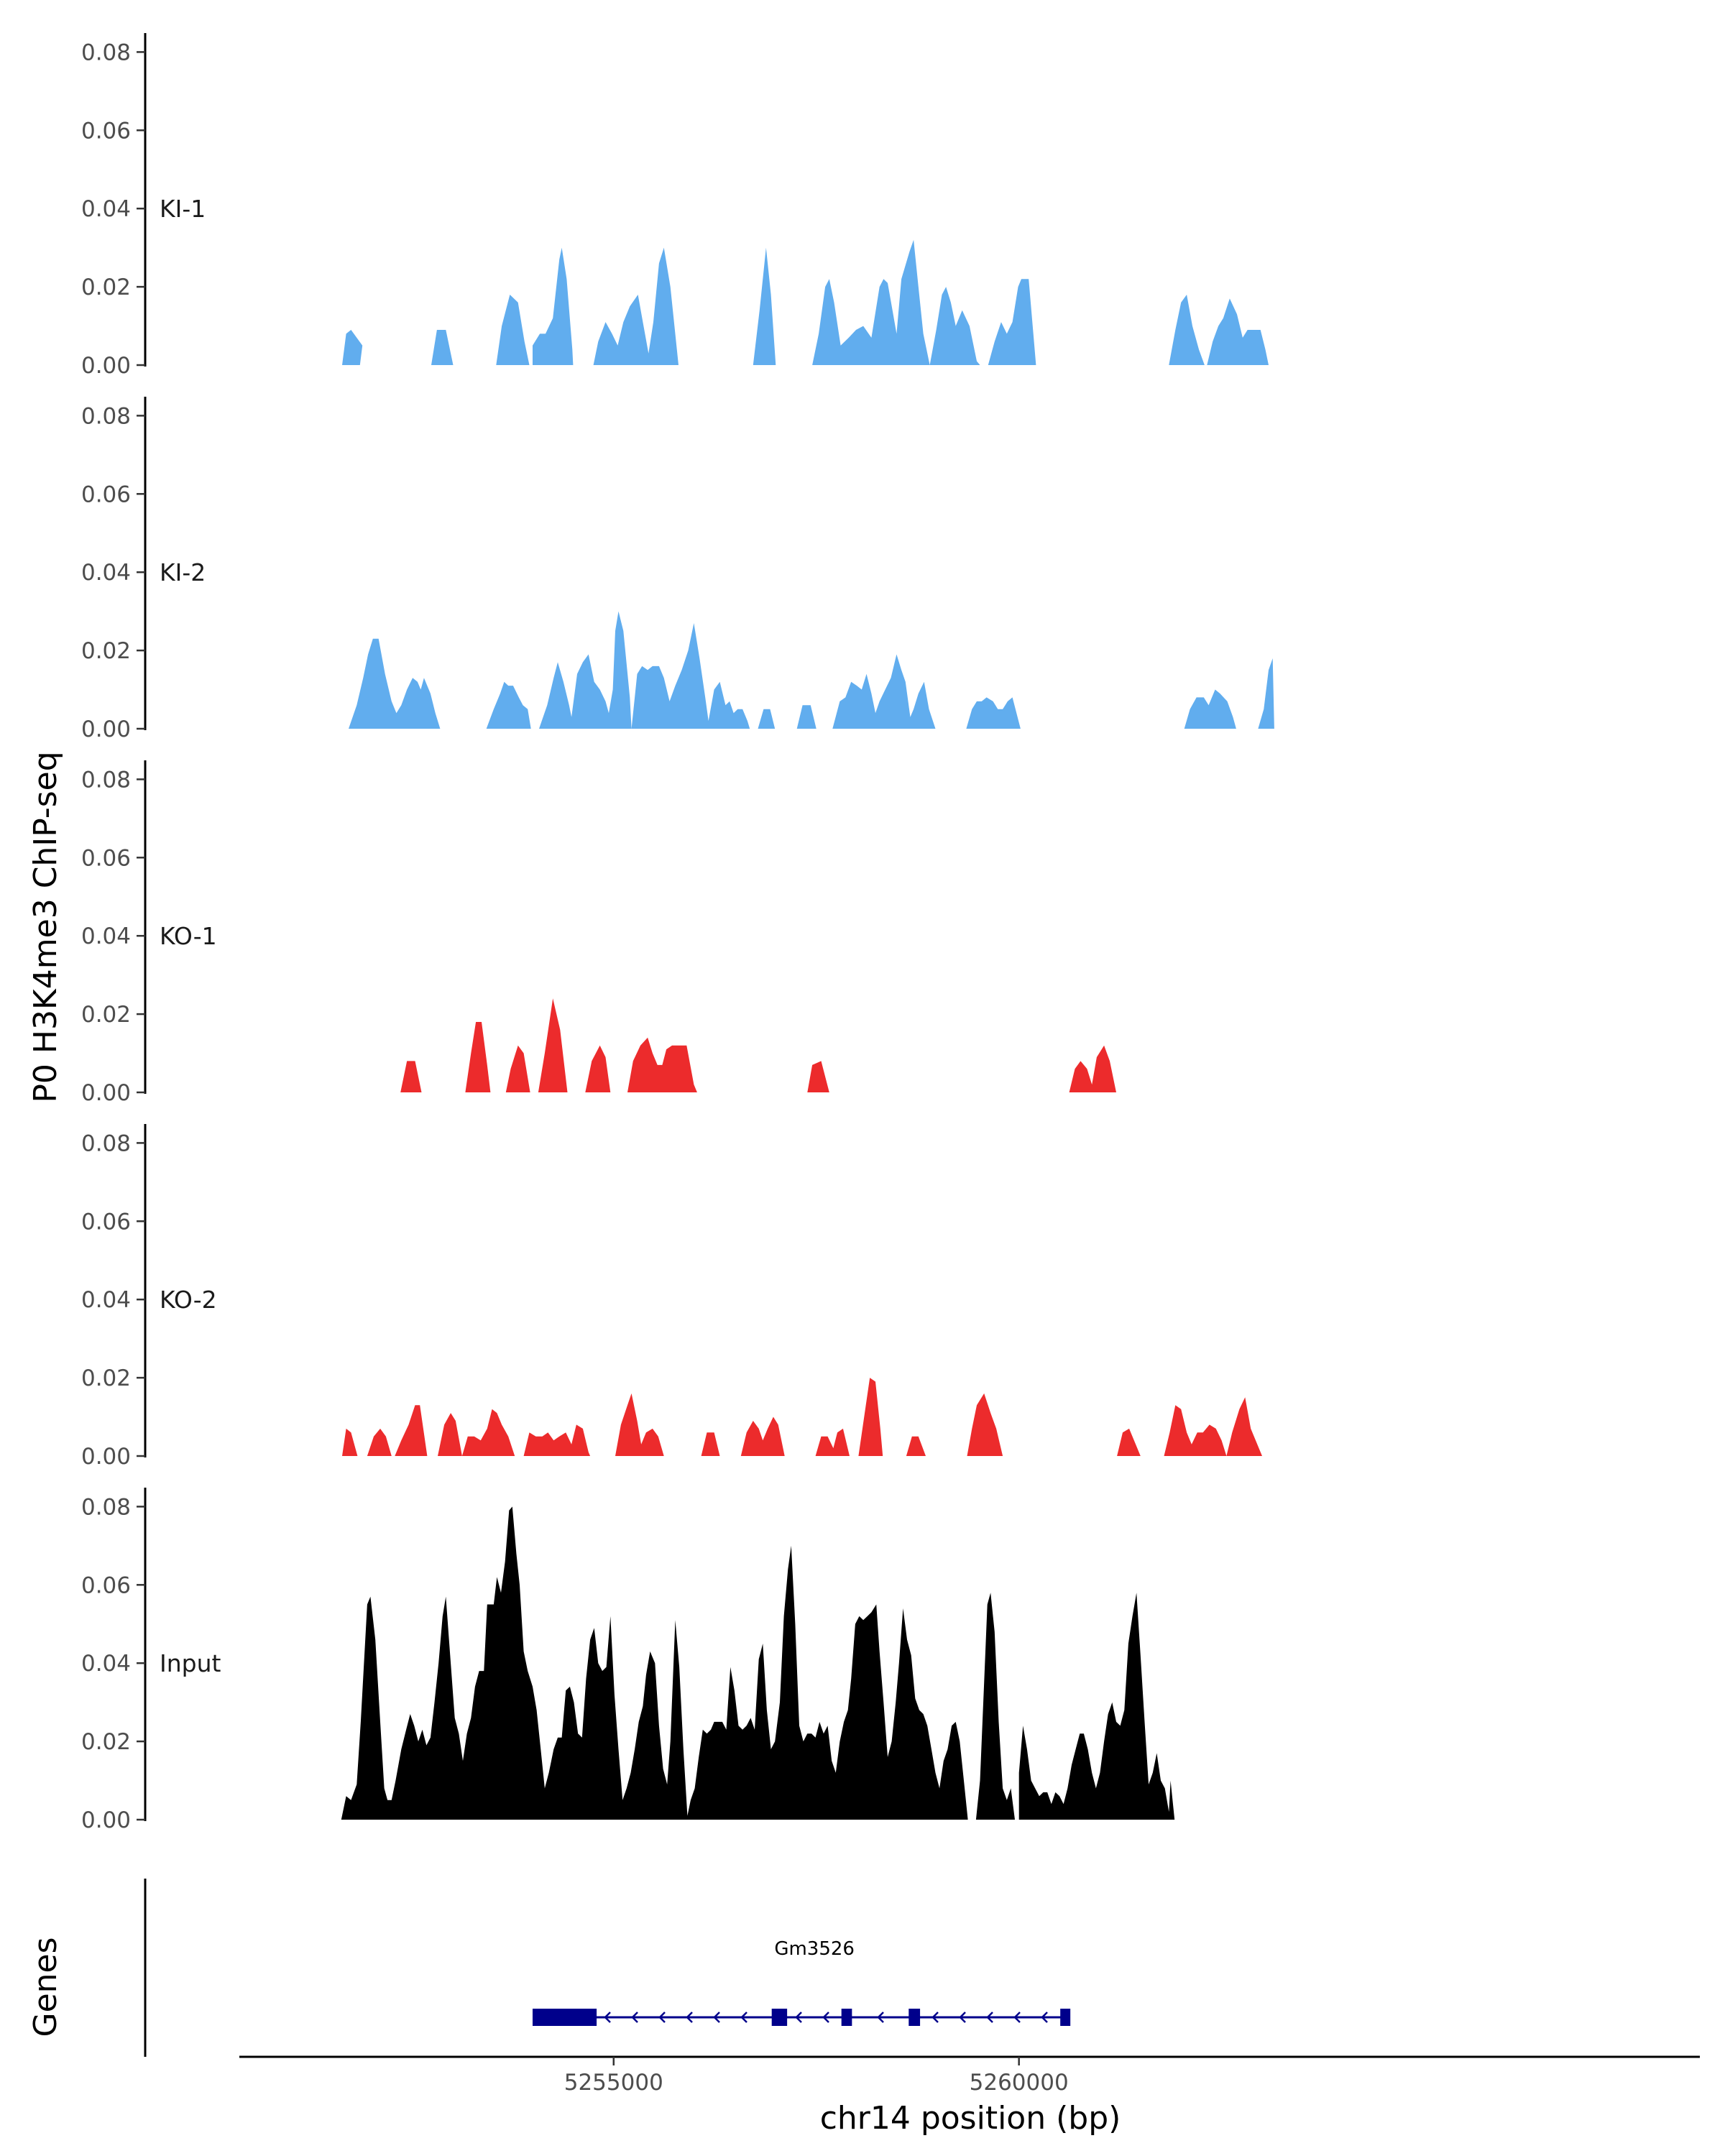 The width and height of the screenshot is (1725, 2156). What do you see at coordinates (45, 1987) in the screenshot?
I see `genes-axis-title: Genes` at bounding box center [45, 1987].